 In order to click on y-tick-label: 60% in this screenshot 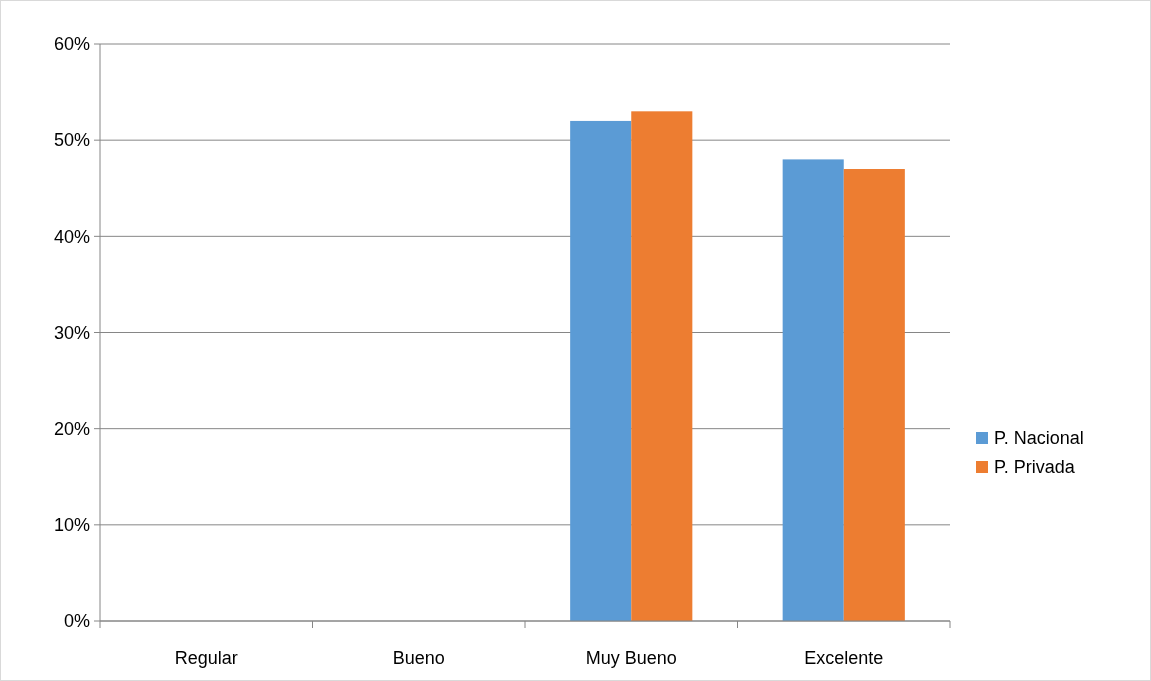, I will do `click(71, 44)`.